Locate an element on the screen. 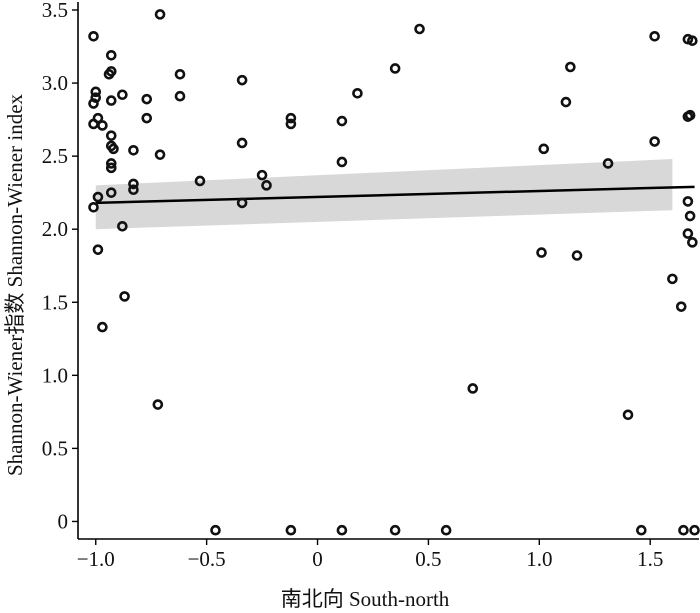  y-tick-label: 1.0 is located at coordinates (55, 375).